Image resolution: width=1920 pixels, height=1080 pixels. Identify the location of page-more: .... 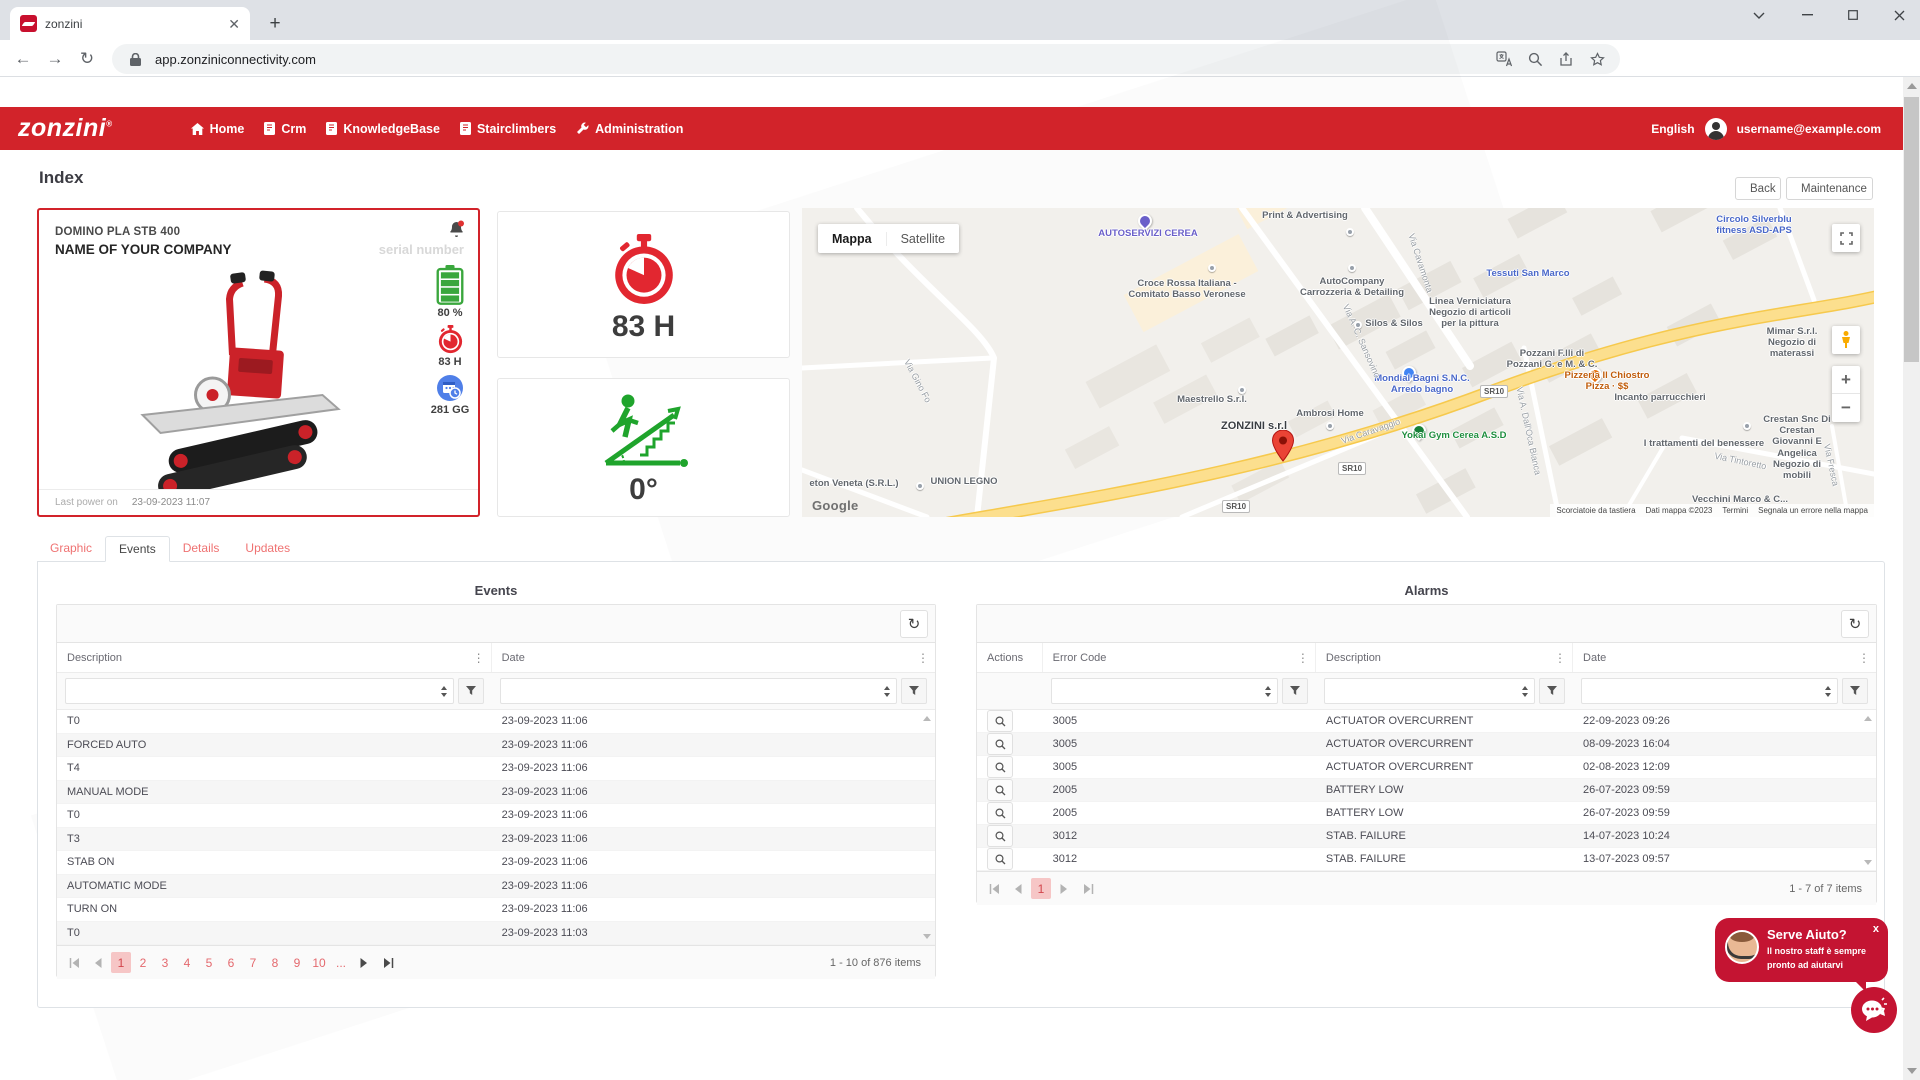
(340, 962).